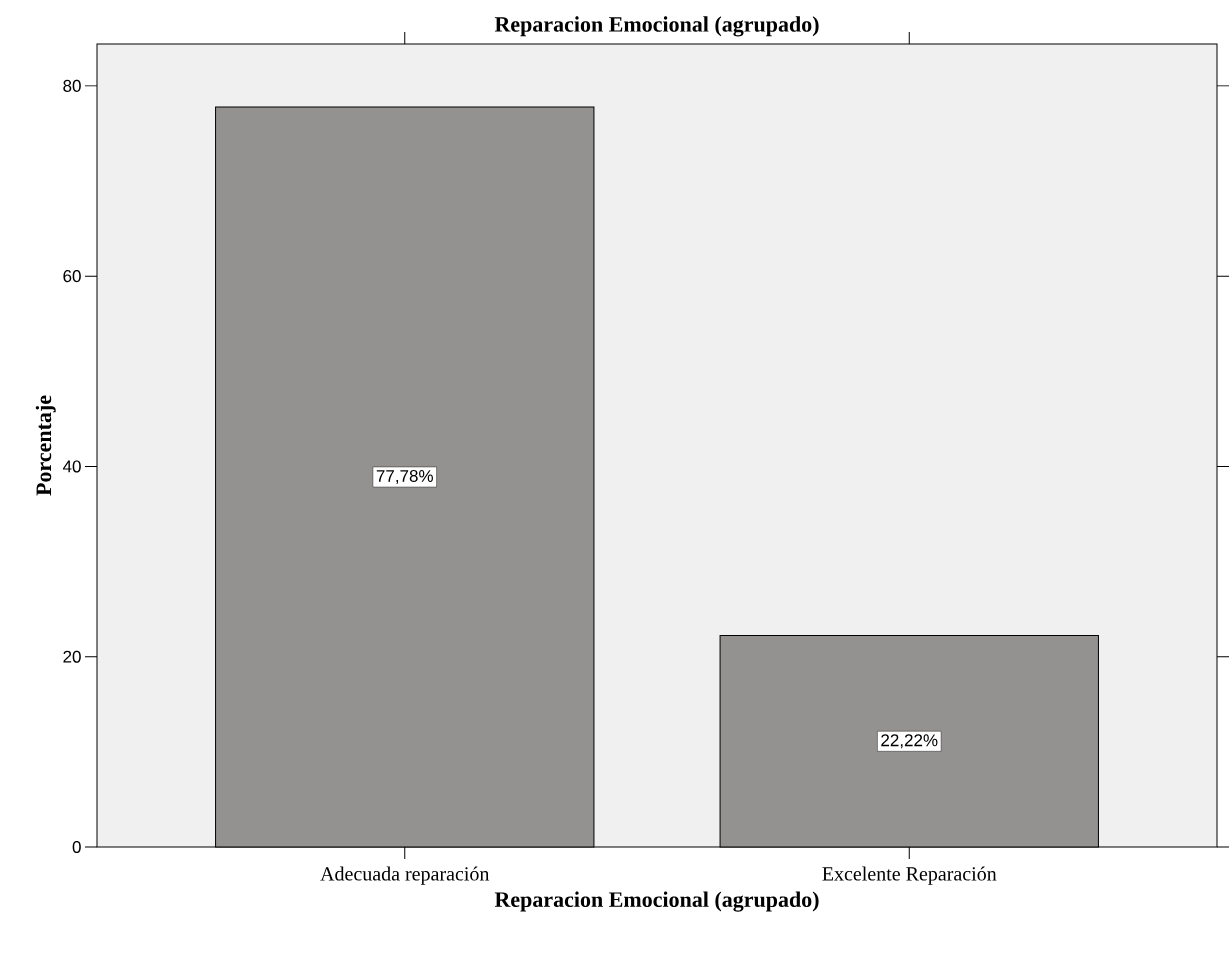 Image resolution: width=1229 pixels, height=955 pixels. Describe the element at coordinates (72, 276) in the screenshot. I see `y-tick-label: 60` at that location.